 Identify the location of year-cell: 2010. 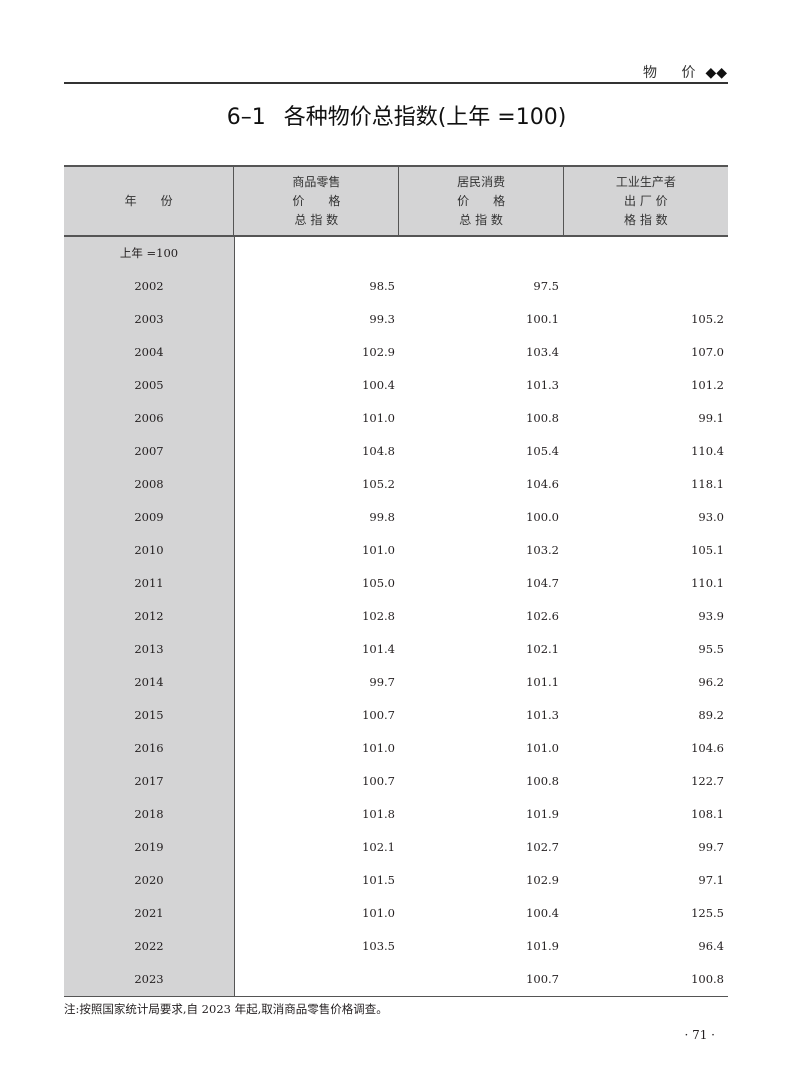
(149, 550).